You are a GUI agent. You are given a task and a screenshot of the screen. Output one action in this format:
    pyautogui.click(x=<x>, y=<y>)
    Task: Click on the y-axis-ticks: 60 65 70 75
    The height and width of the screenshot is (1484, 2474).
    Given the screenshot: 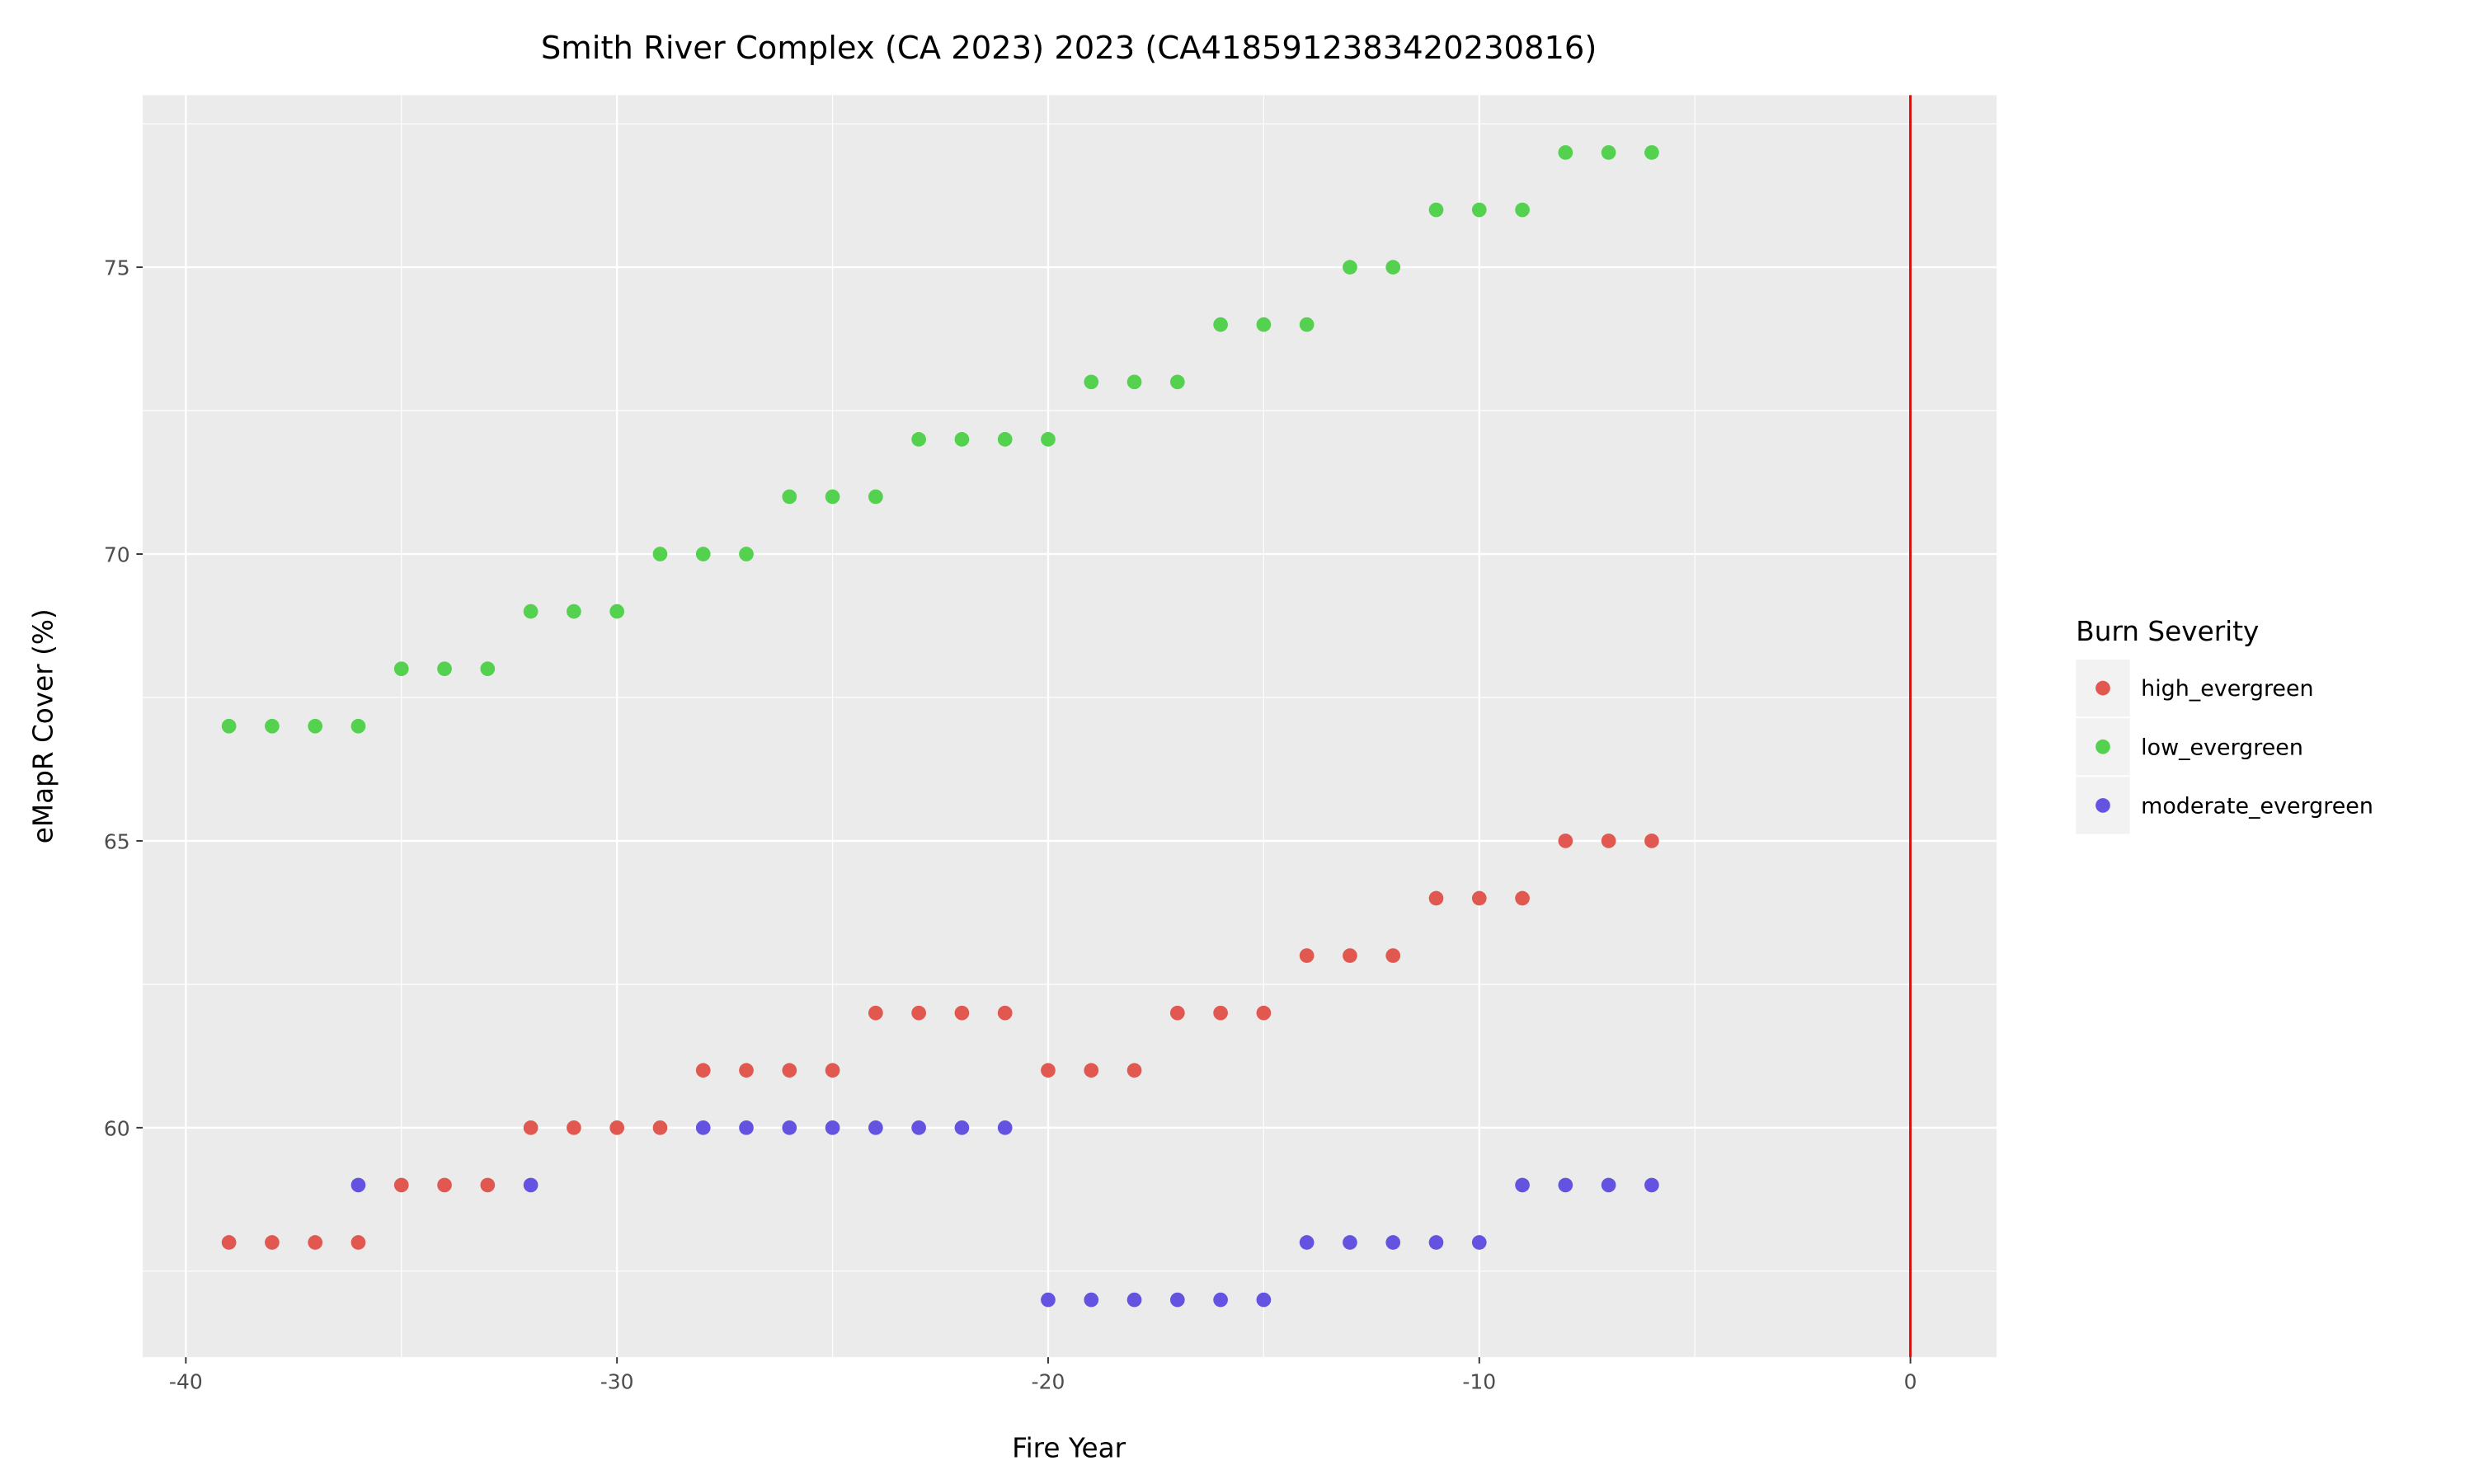 What is the action you would take?
    pyautogui.click(x=123, y=698)
    